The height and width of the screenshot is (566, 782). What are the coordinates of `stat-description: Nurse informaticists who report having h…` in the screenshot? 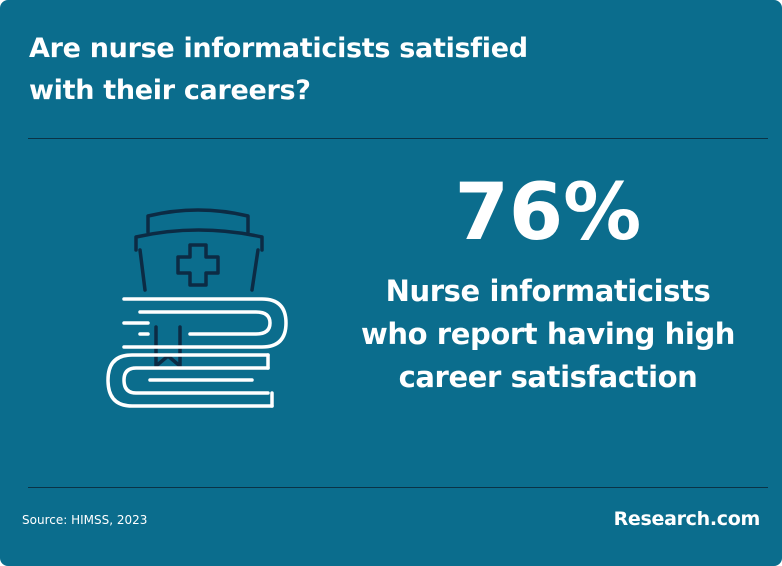 It's located at (548, 334).